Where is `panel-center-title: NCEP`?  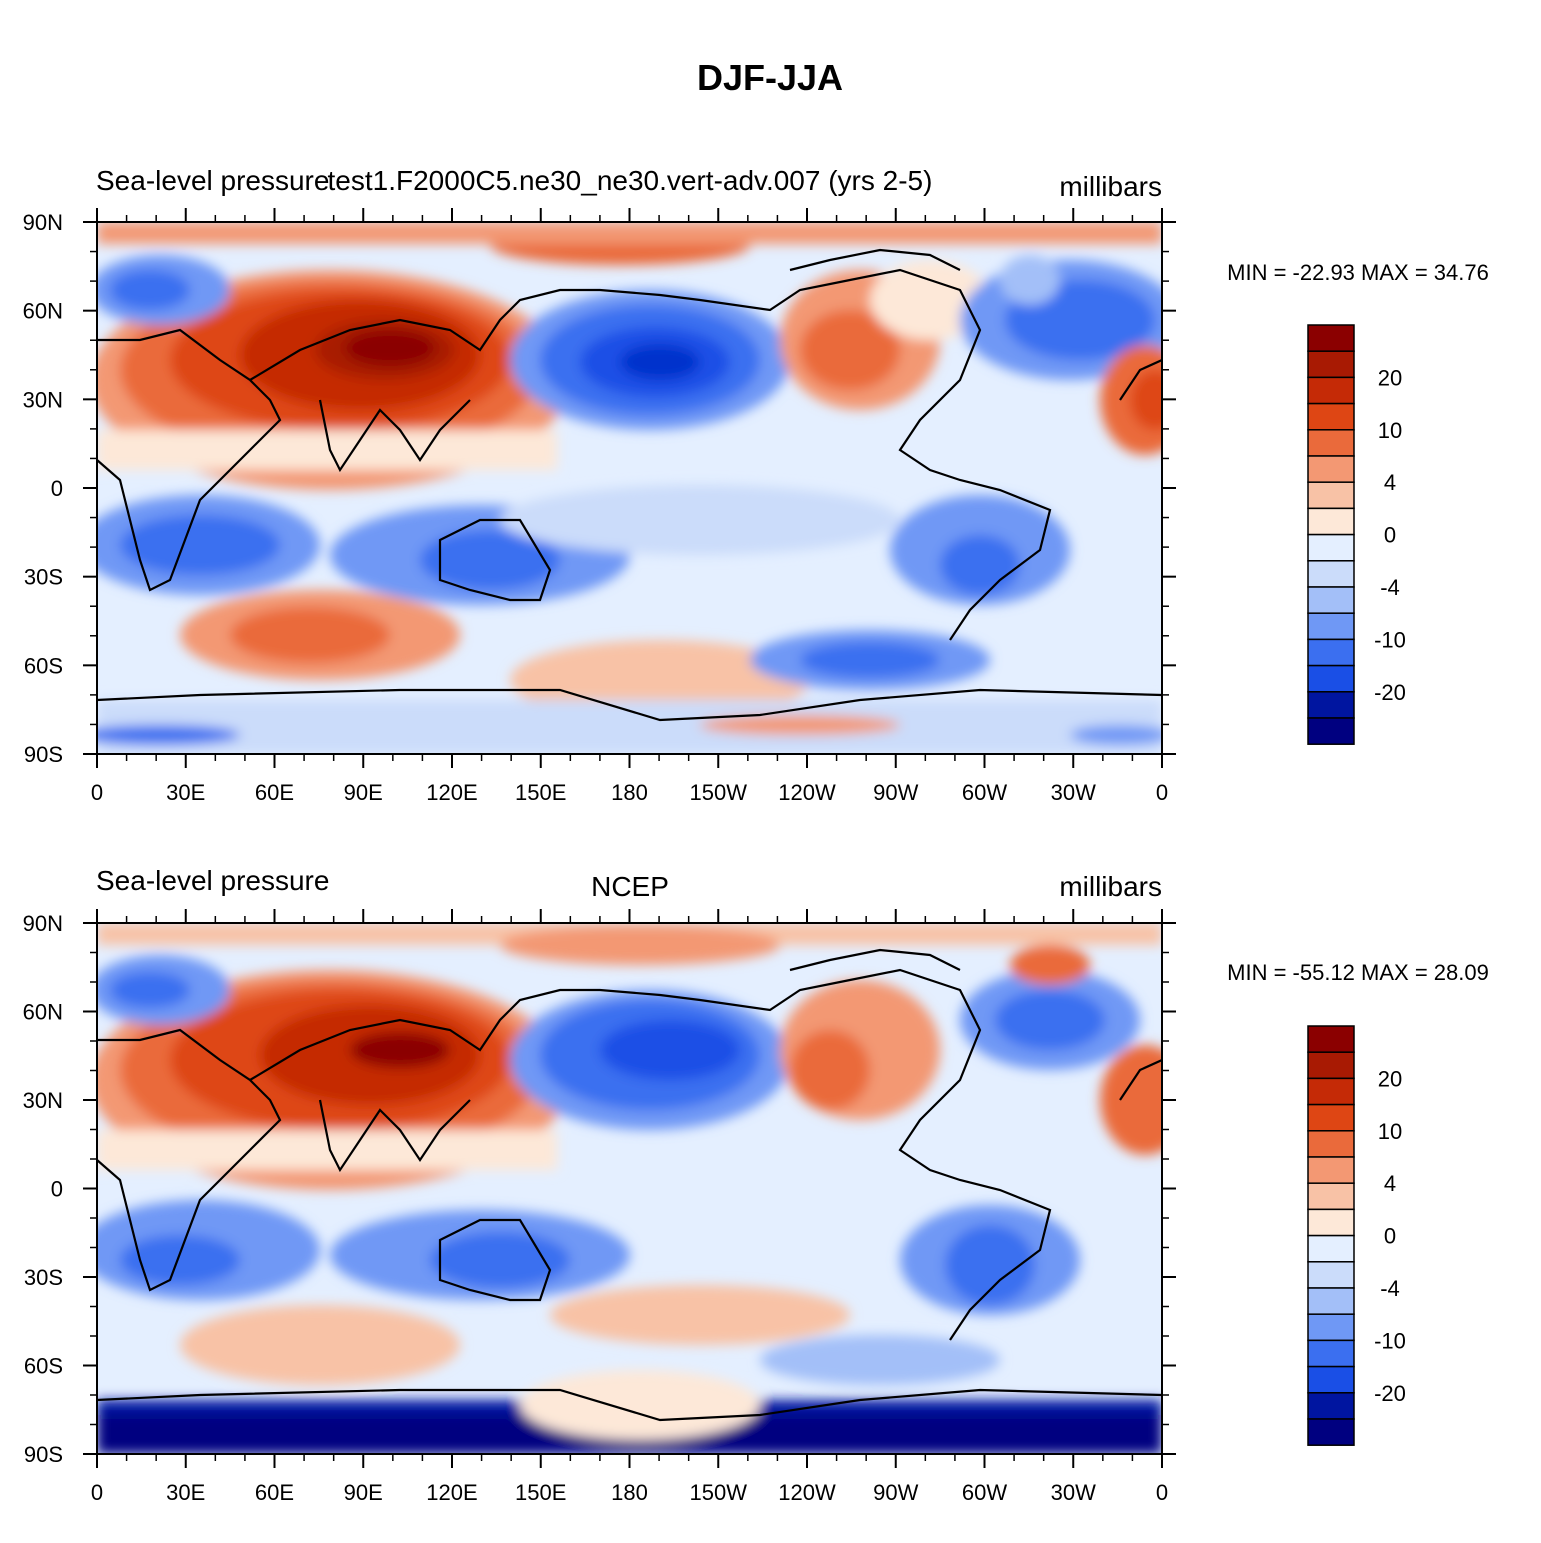
panel-center-title: NCEP is located at coordinates (630, 886).